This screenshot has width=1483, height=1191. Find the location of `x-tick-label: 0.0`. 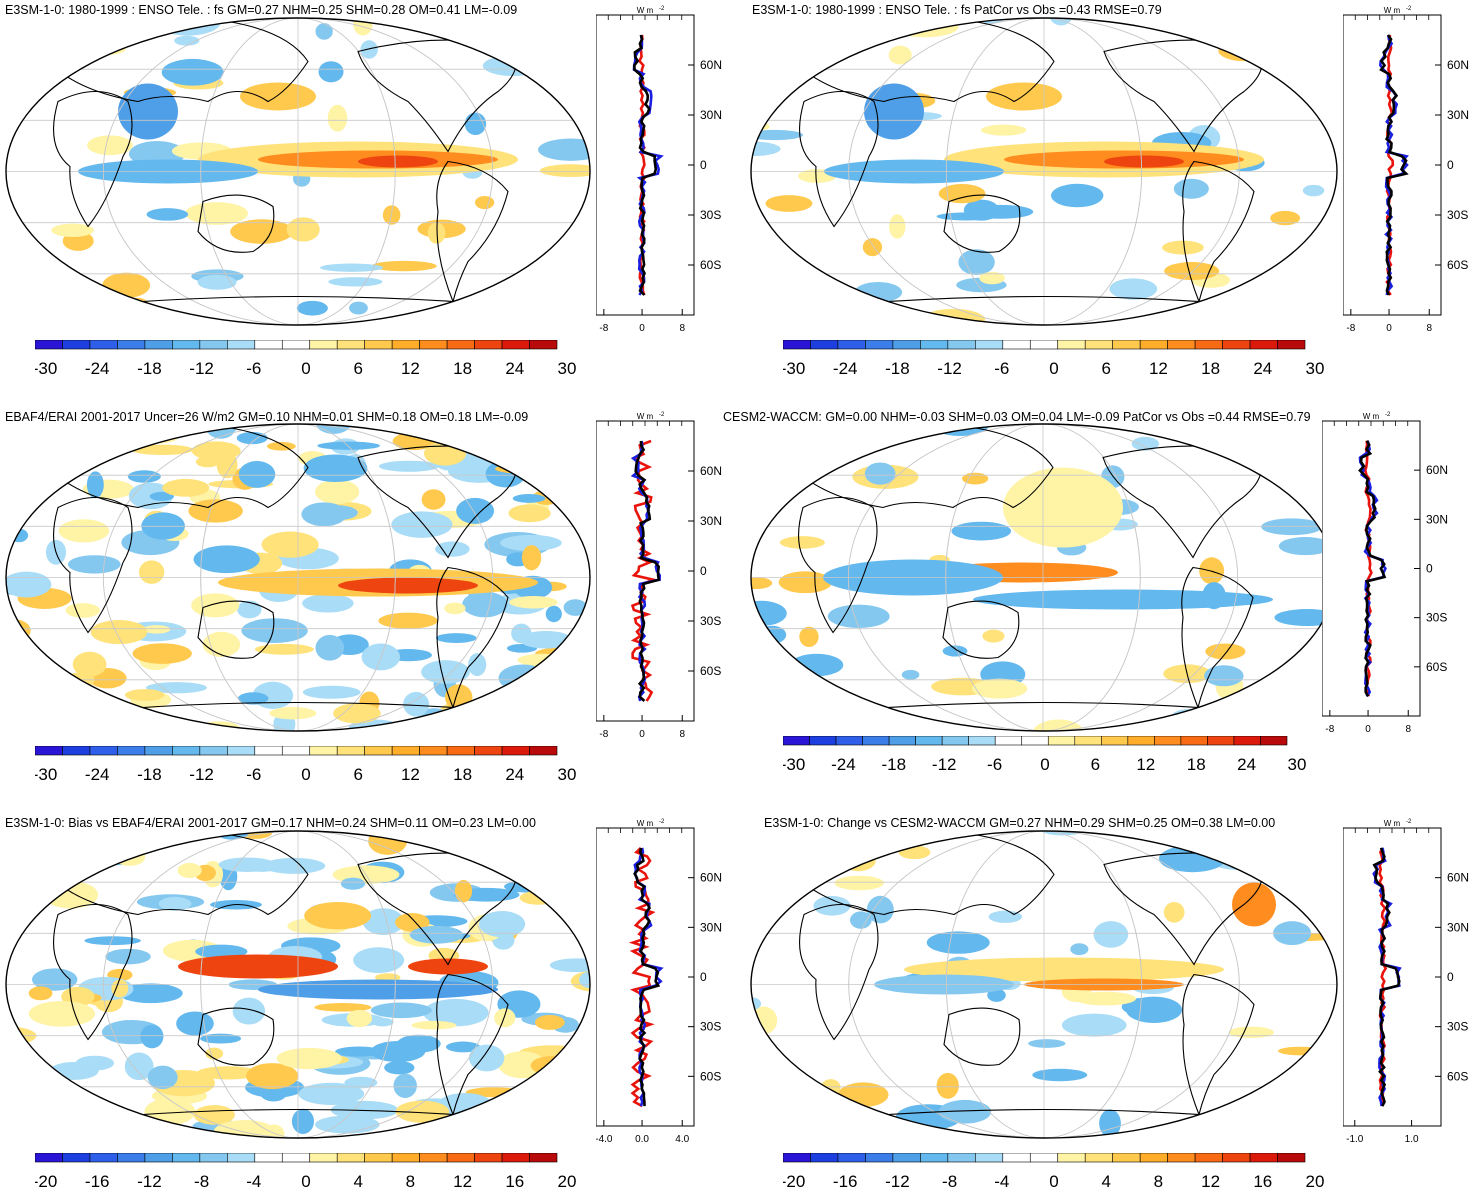

x-tick-label: 0.0 is located at coordinates (642, 1139).